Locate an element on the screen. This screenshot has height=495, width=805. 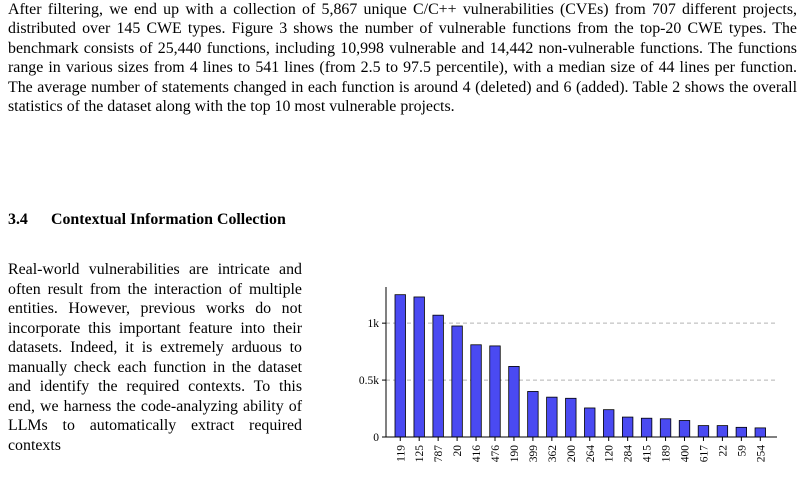
x-tick-label: 20 is located at coordinates (458, 451).